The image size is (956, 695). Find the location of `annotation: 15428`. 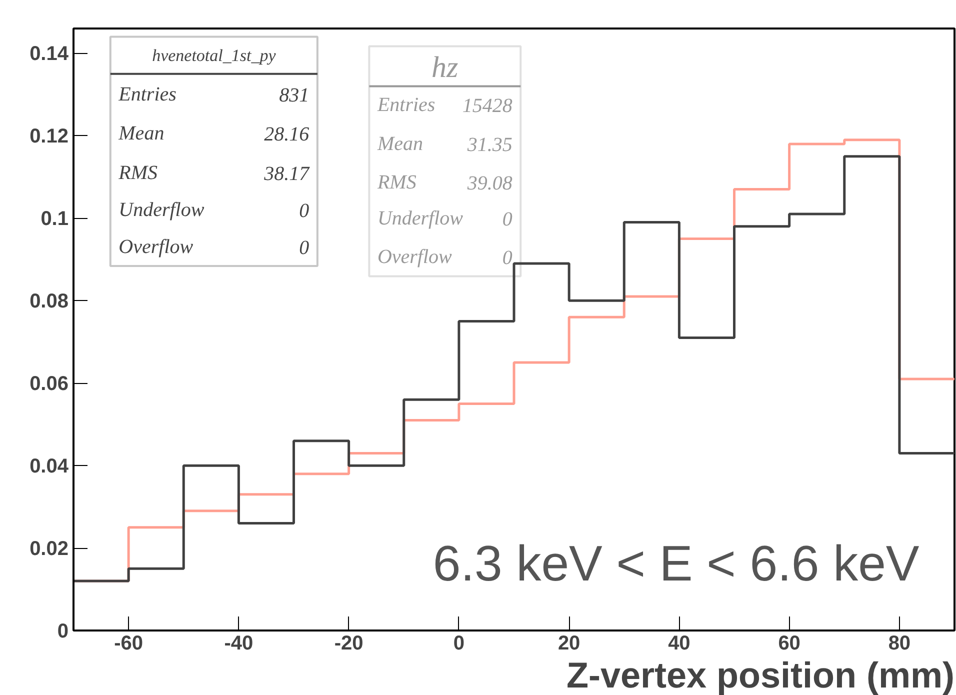

annotation: 15428 is located at coordinates (487, 105).